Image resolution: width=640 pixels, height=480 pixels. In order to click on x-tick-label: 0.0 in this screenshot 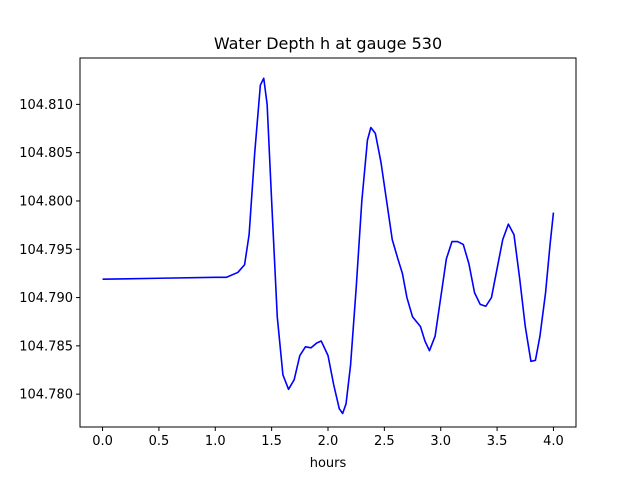, I will do `click(102, 441)`.